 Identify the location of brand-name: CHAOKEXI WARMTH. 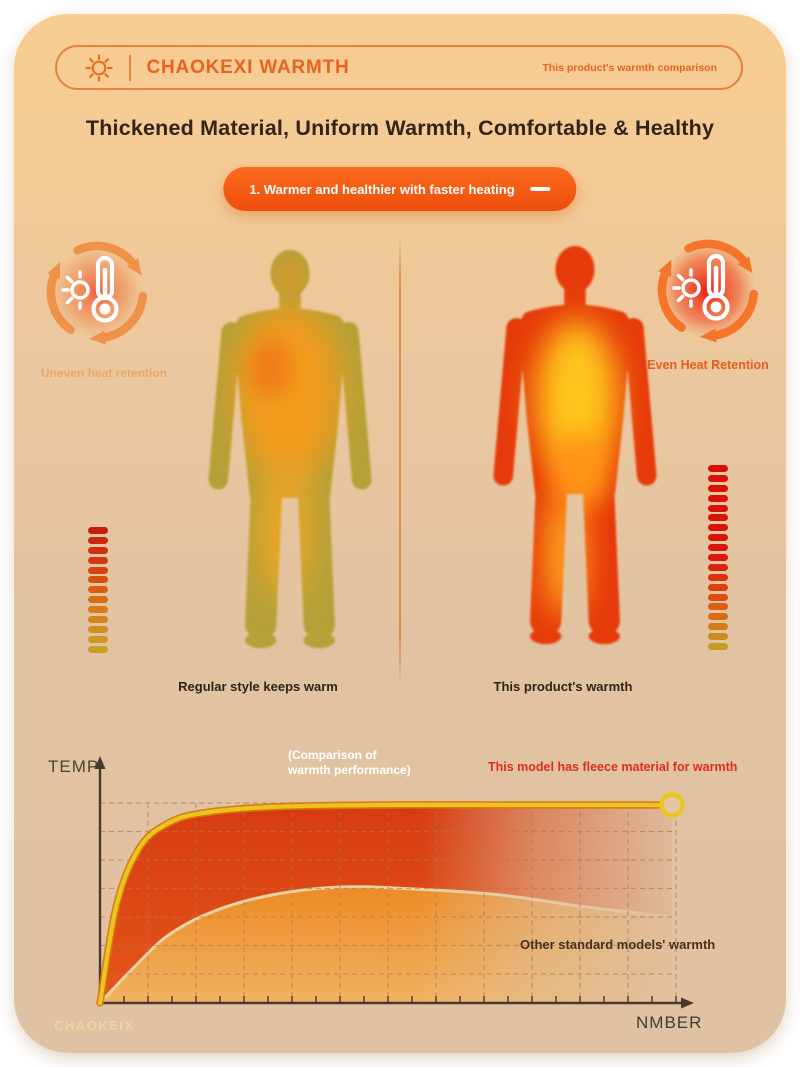
(248, 67).